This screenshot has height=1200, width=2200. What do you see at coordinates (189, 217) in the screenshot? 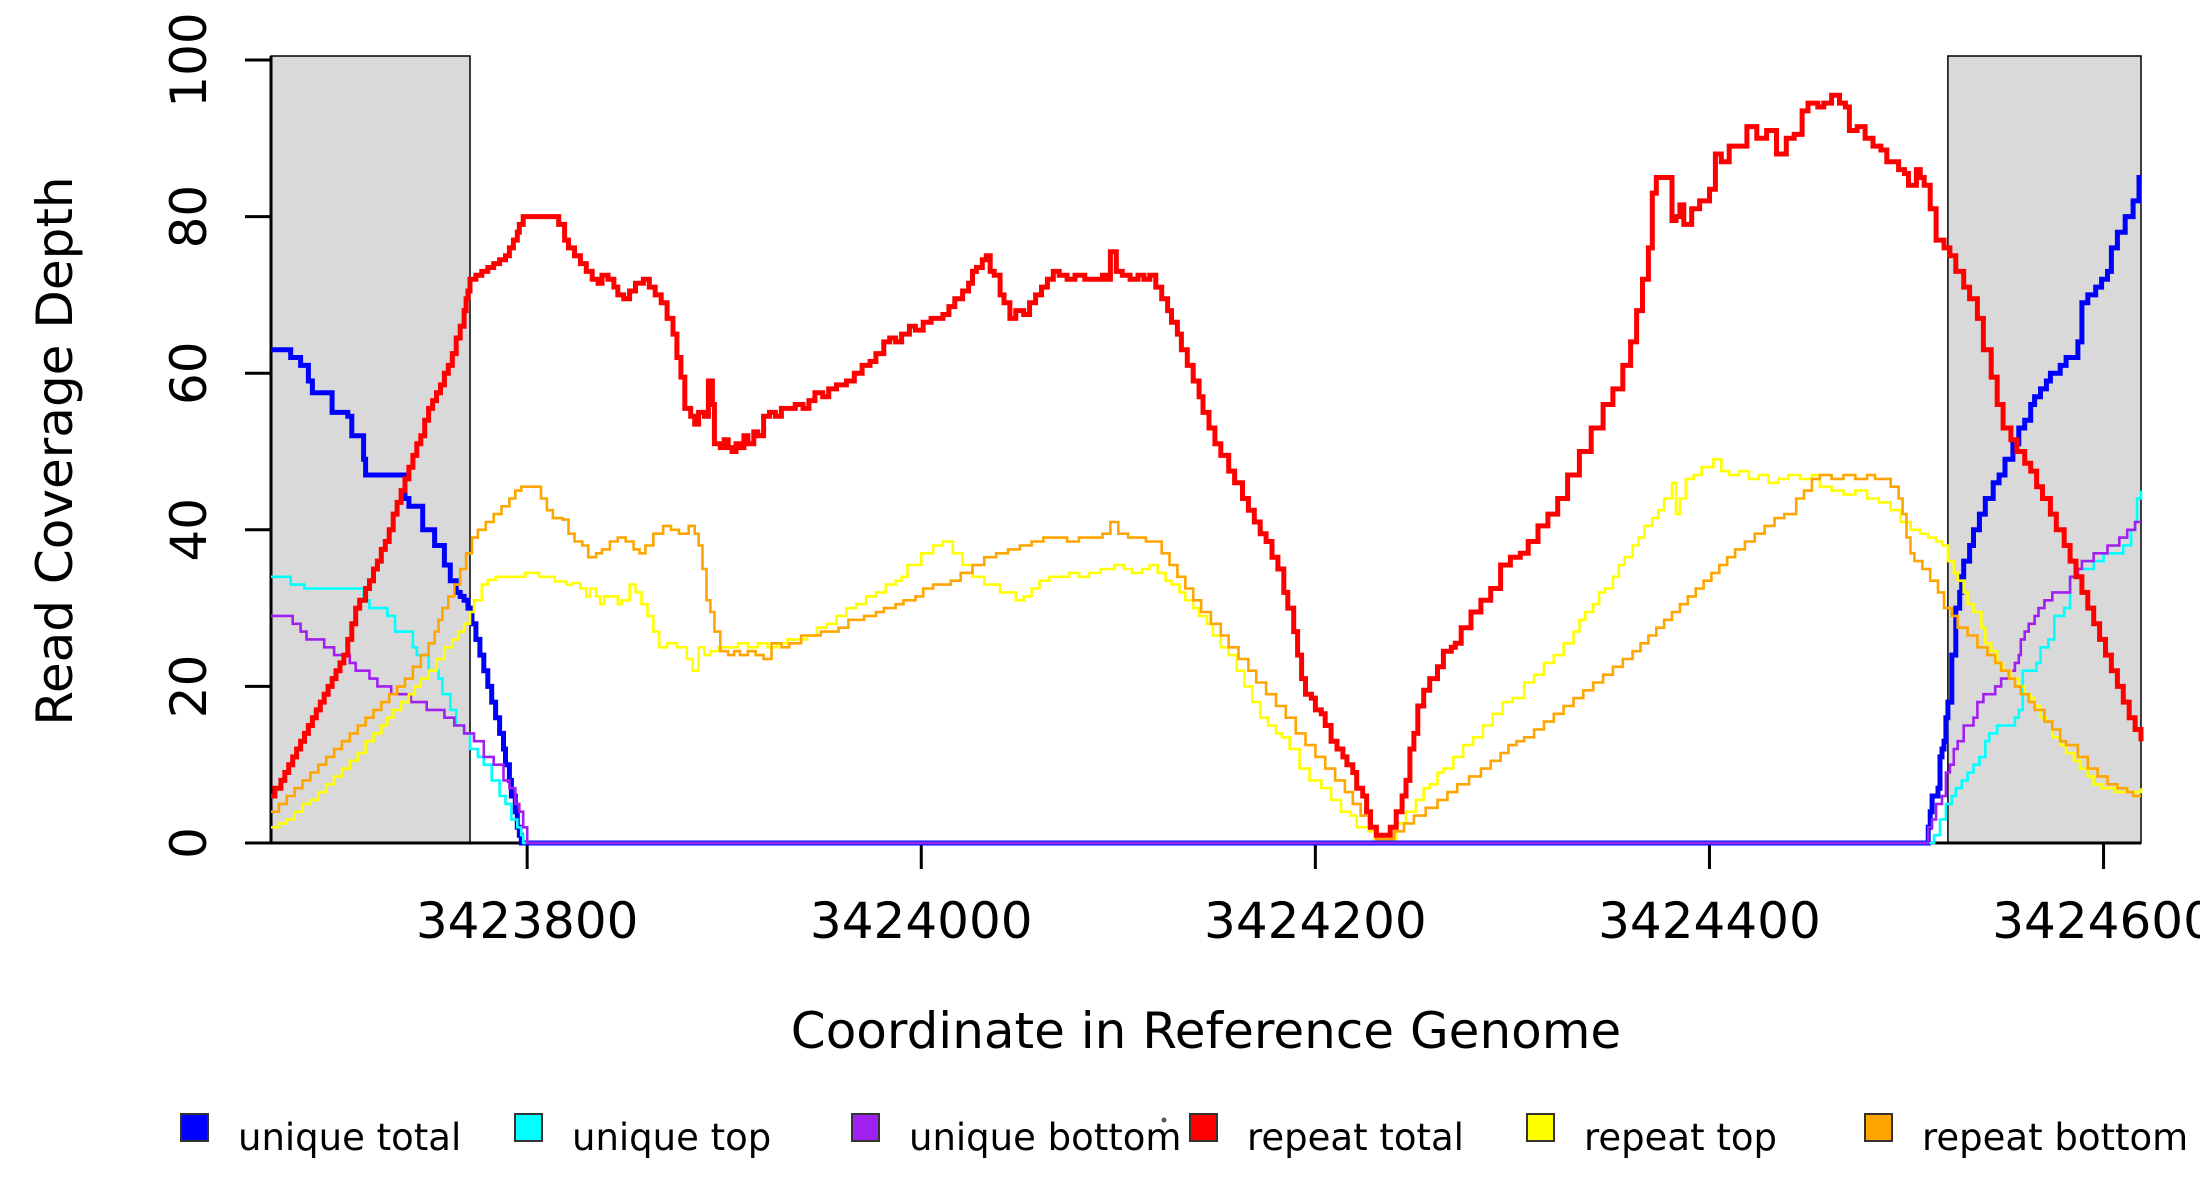
I see `y-tick-label: 80` at bounding box center [189, 217].